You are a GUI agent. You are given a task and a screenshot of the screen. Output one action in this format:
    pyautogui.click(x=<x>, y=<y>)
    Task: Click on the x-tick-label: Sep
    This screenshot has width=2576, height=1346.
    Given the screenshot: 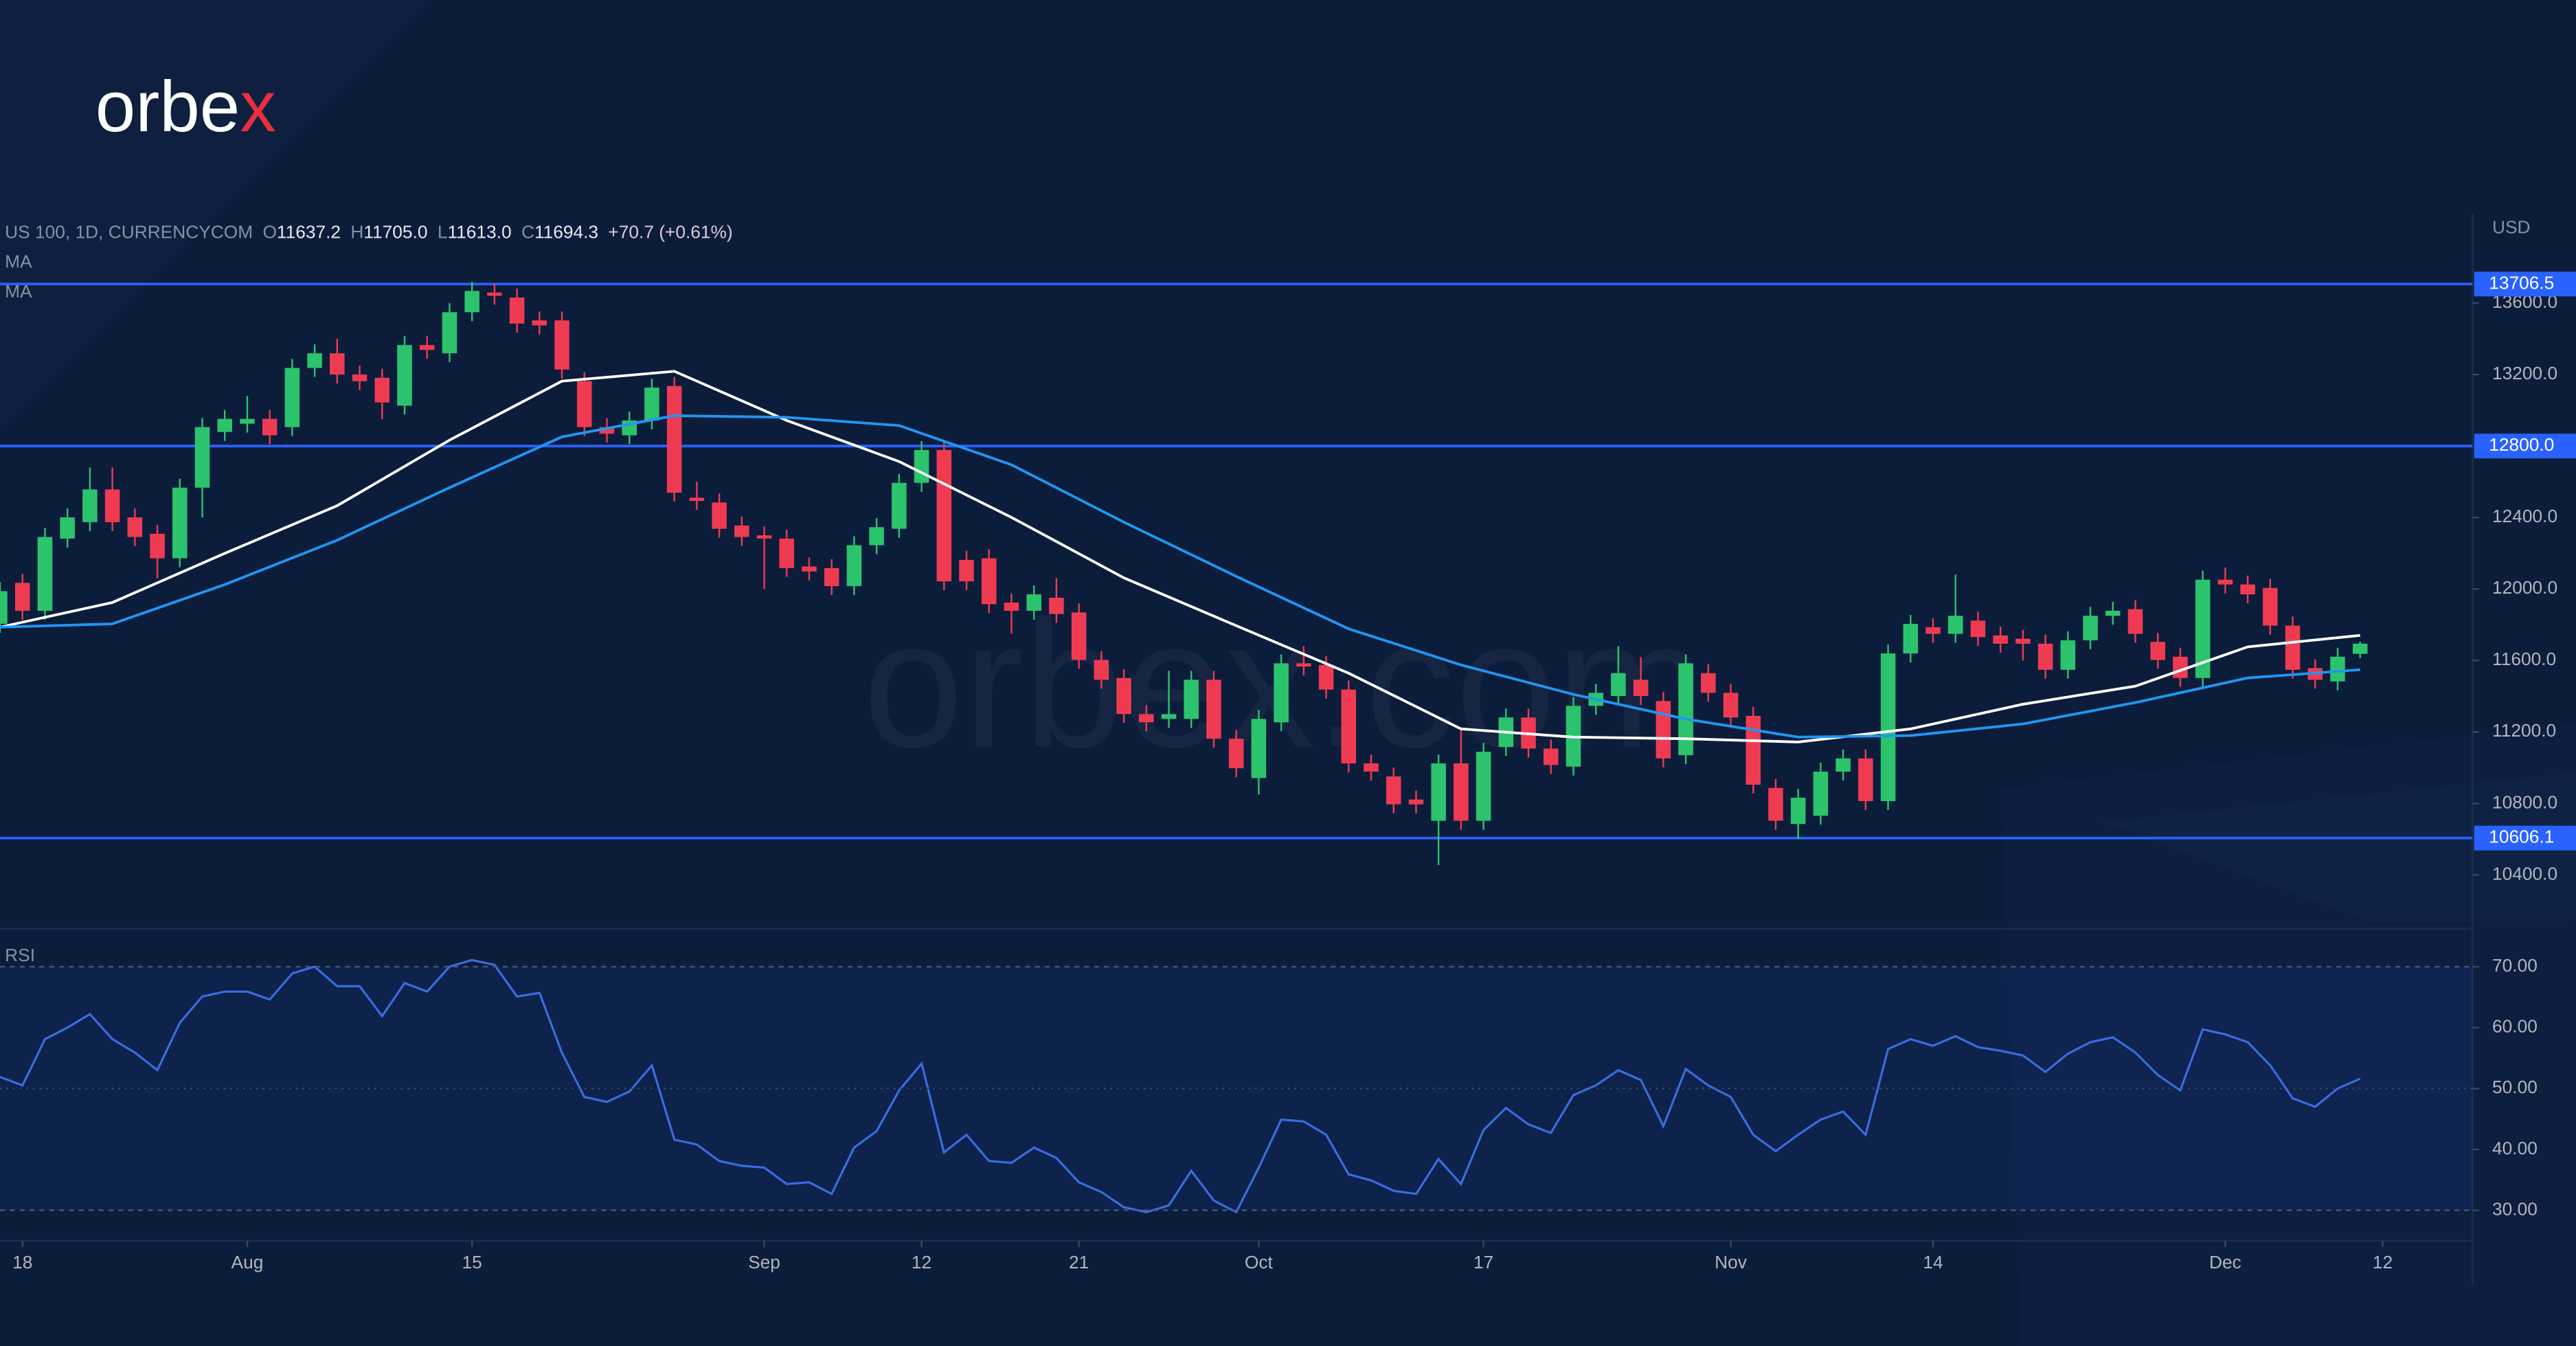 What is the action you would take?
    pyautogui.click(x=764, y=1262)
    